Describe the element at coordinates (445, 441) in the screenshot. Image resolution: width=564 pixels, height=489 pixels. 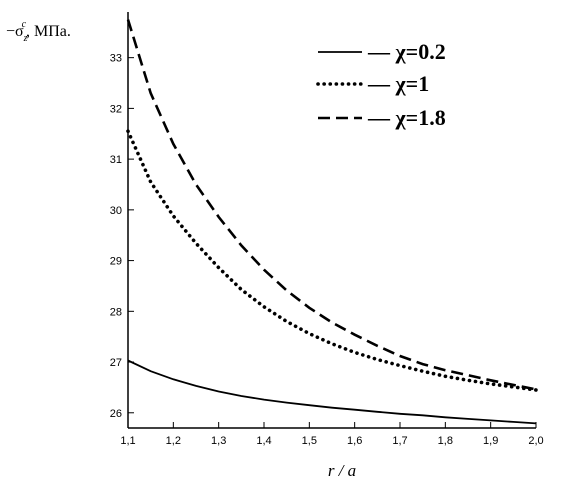
I see `x-tick-label: 1,8` at that location.